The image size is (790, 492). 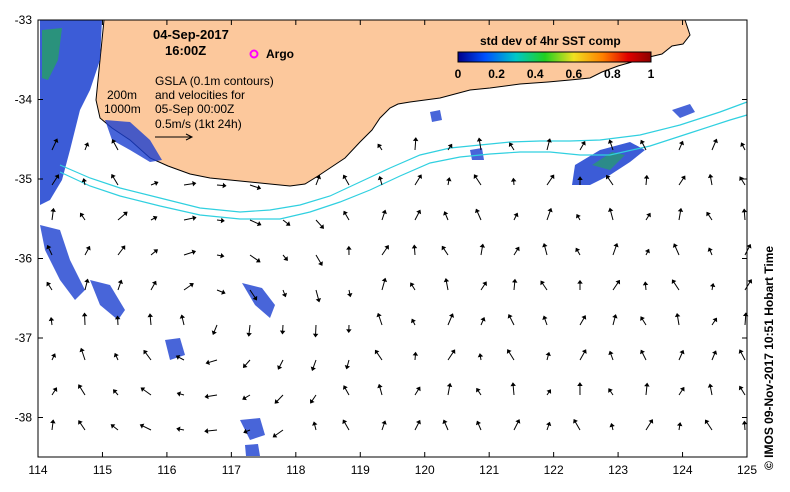 I want to click on date-label: 04-Sep-2017, so click(x=191, y=34).